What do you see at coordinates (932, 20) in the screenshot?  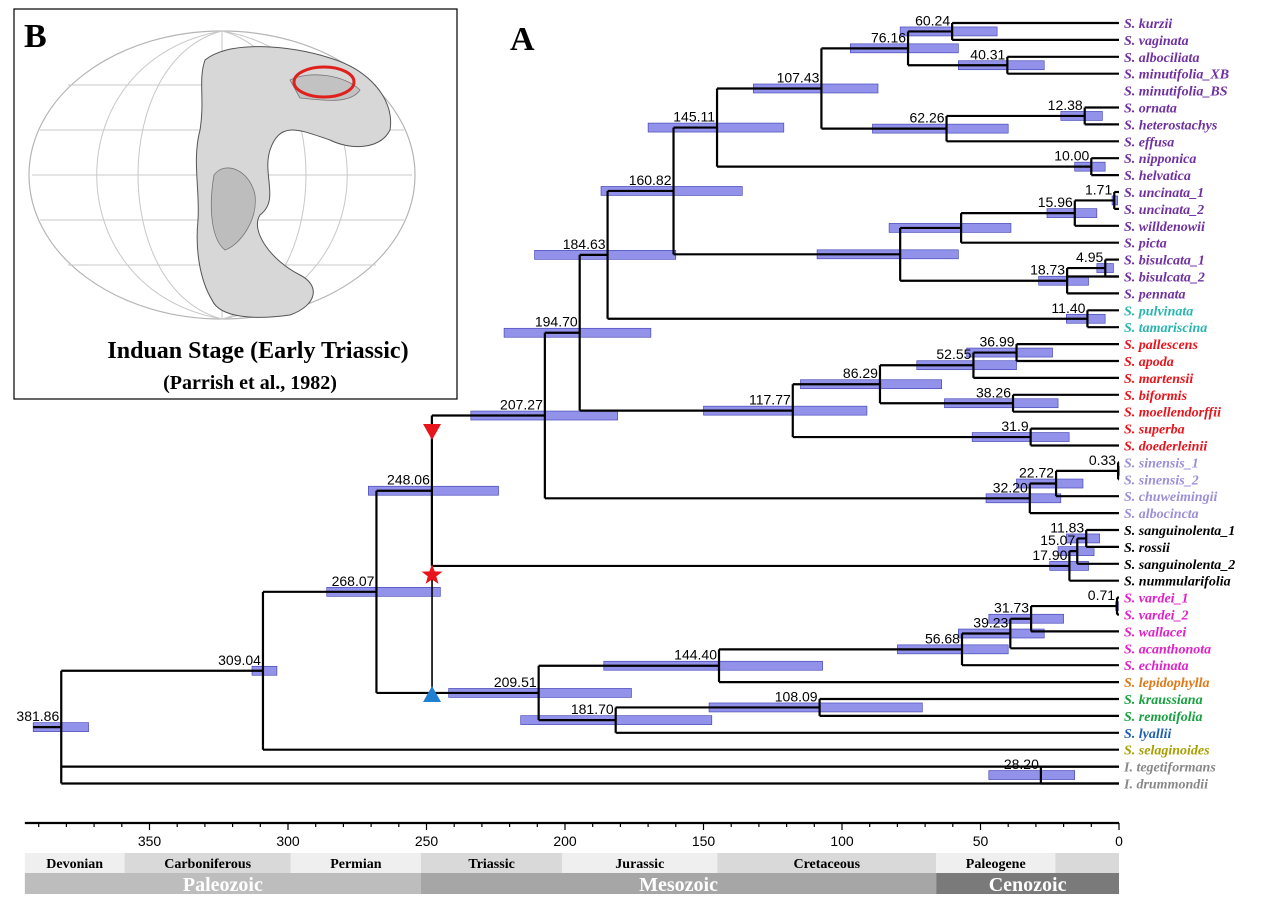 I see `node-age-label: 60.24` at bounding box center [932, 20].